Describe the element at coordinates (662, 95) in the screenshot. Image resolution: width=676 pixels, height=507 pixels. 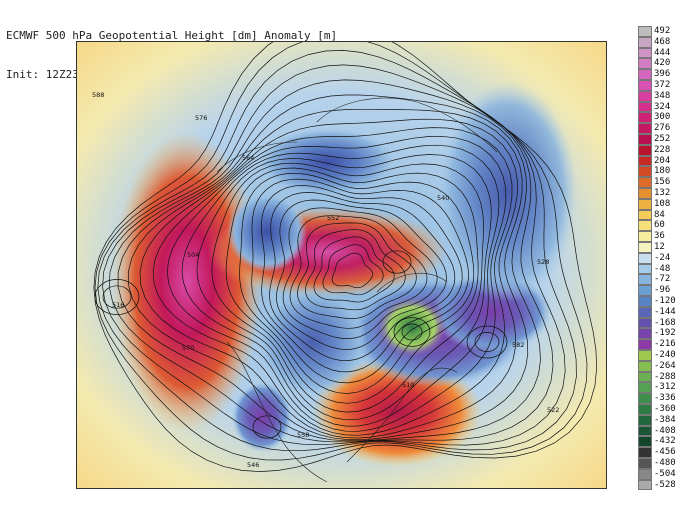
I see `colorbar-label: 348` at that location.